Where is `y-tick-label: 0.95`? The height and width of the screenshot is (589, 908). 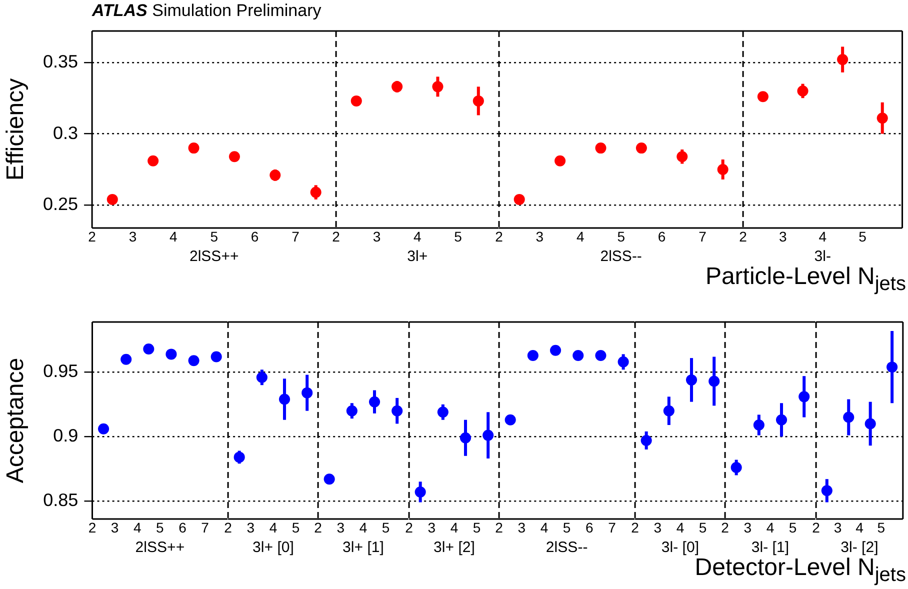 y-tick-label: 0.95 is located at coordinates (60, 371).